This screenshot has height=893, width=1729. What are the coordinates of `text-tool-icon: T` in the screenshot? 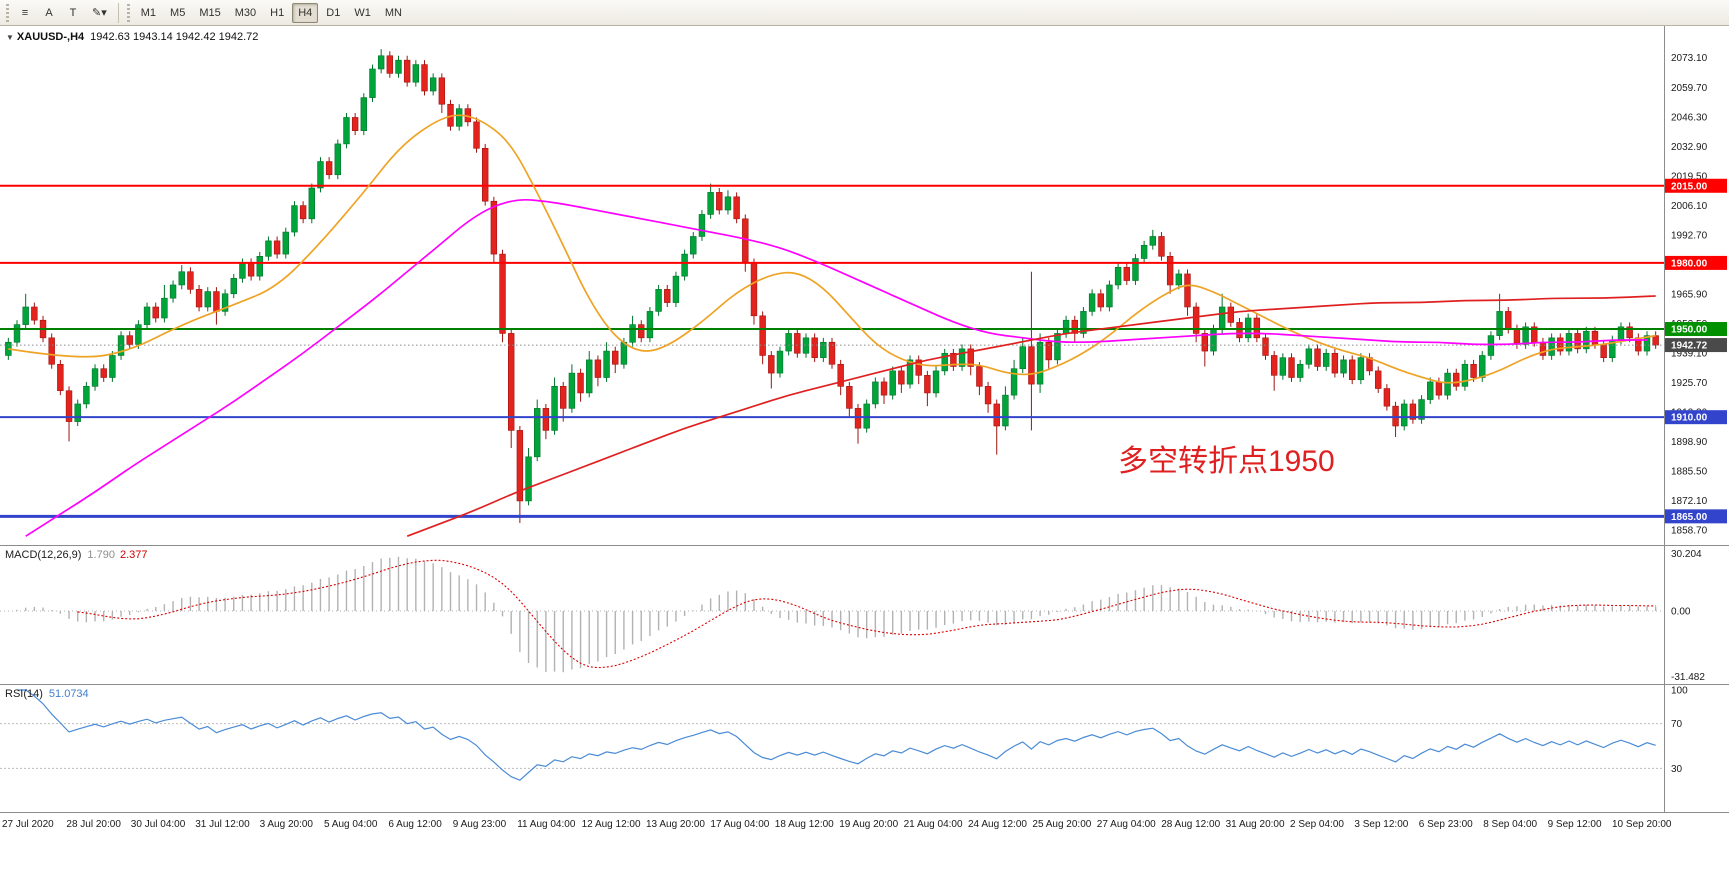 It's located at (73, 12).